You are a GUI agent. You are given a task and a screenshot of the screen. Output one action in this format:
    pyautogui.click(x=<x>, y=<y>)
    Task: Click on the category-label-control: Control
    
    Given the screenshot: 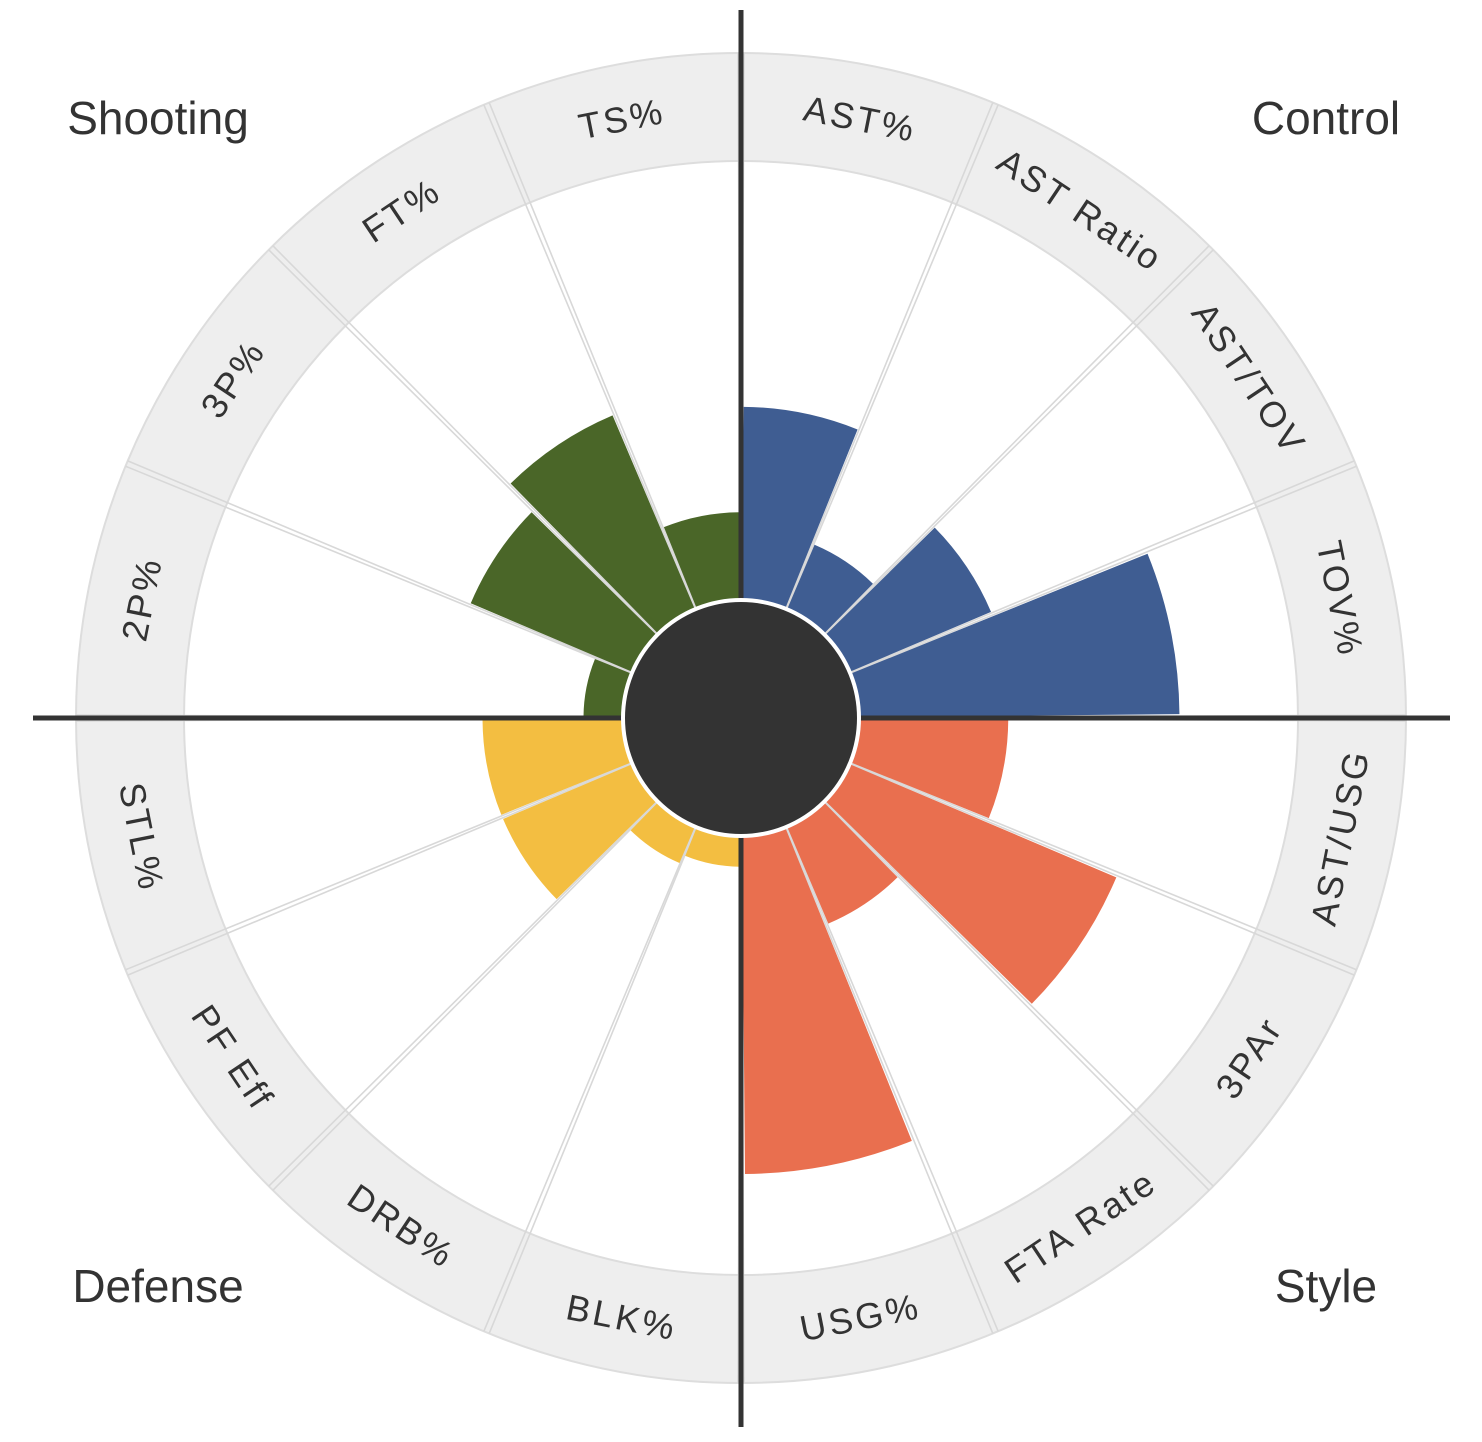 What is the action you would take?
    pyautogui.click(x=1326, y=118)
    